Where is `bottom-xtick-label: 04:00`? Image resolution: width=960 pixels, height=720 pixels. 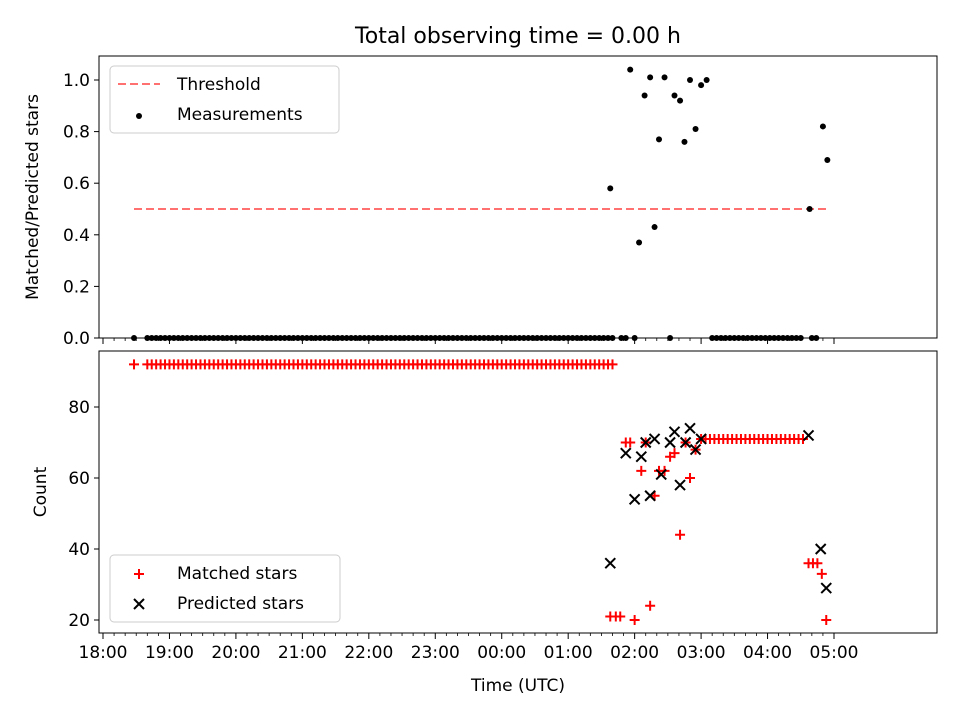
bottom-xtick-label: 04:00 is located at coordinates (767, 653).